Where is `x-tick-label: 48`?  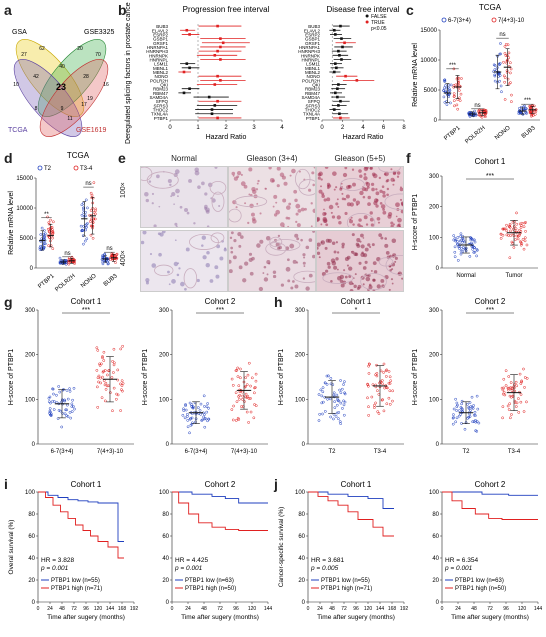 x-tick-label: 48 is located at coordinates (332, 609).